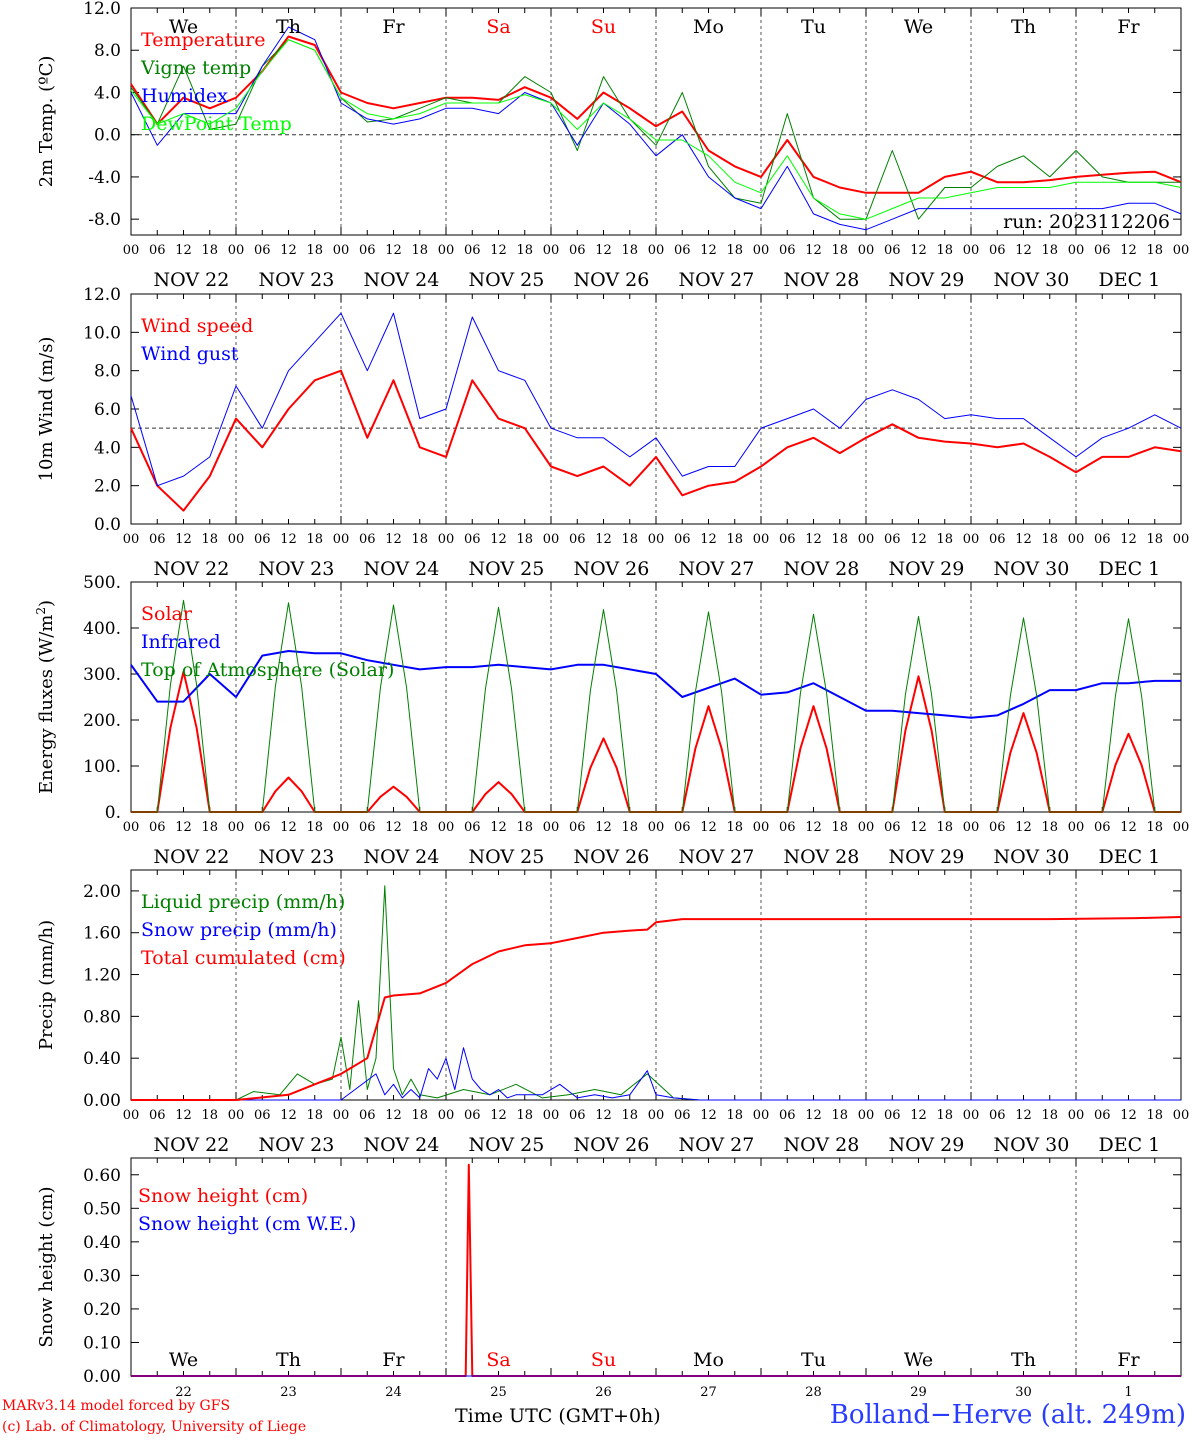 The width and height of the screenshot is (1194, 1440). Describe the element at coordinates (243, 958) in the screenshot. I see `legend-entry: Total cumulated (cm)` at that location.